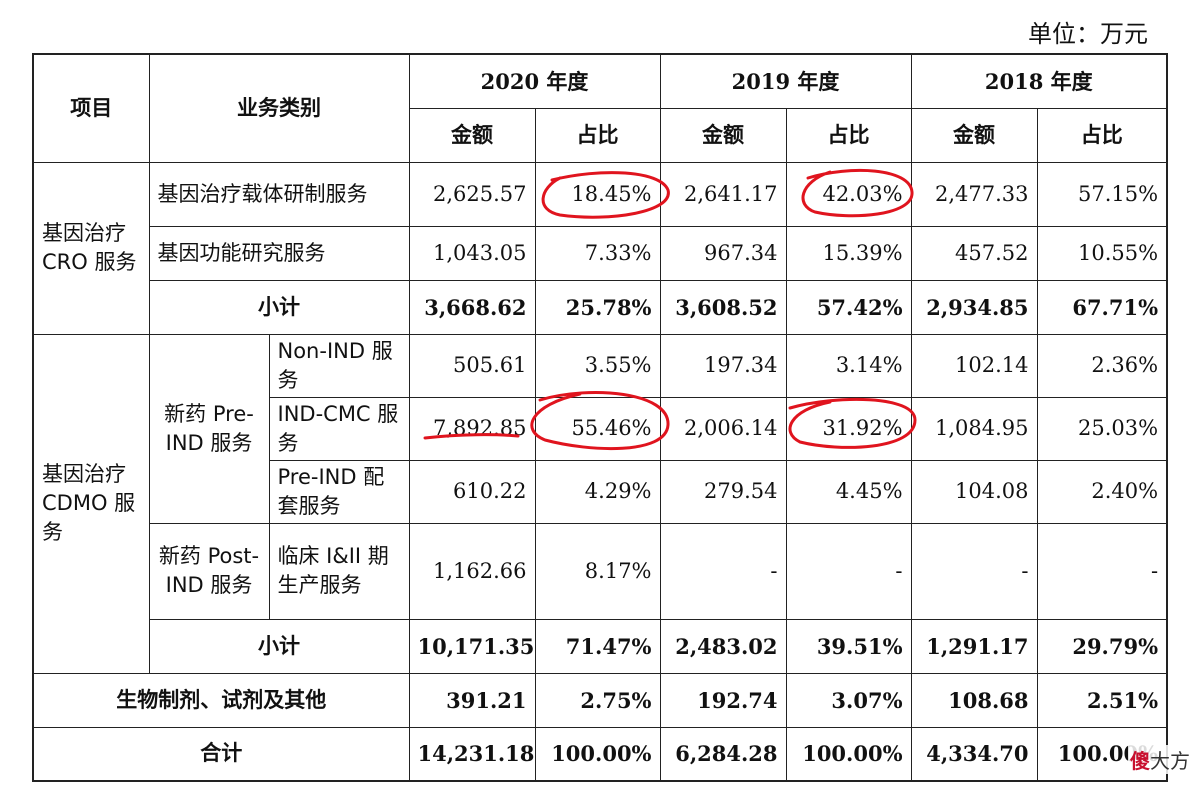  I want to click on watermark-logo: 傻, so click(1140, 761).